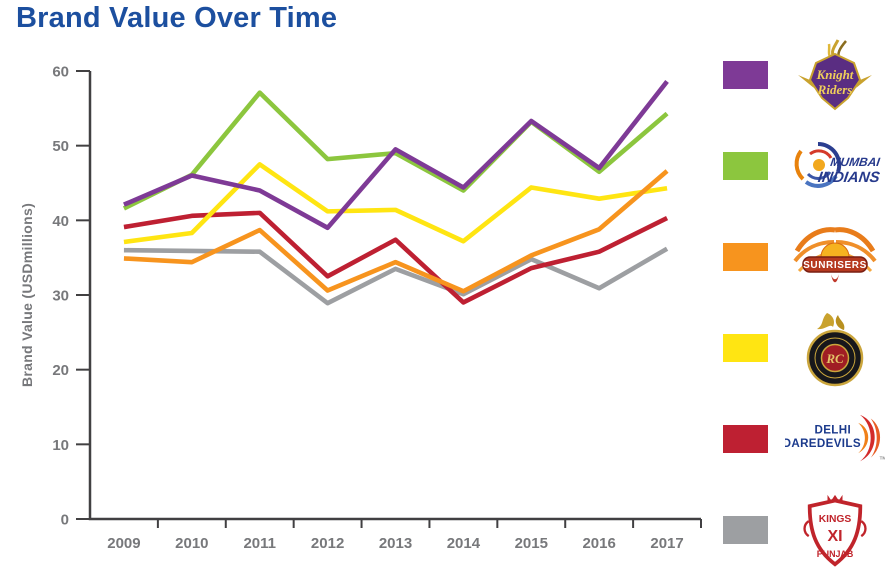 This screenshot has height=568, width=889. What do you see at coordinates (71, 296) in the screenshot?
I see `y-axis: 0 10 20 30 40 50 60` at bounding box center [71, 296].